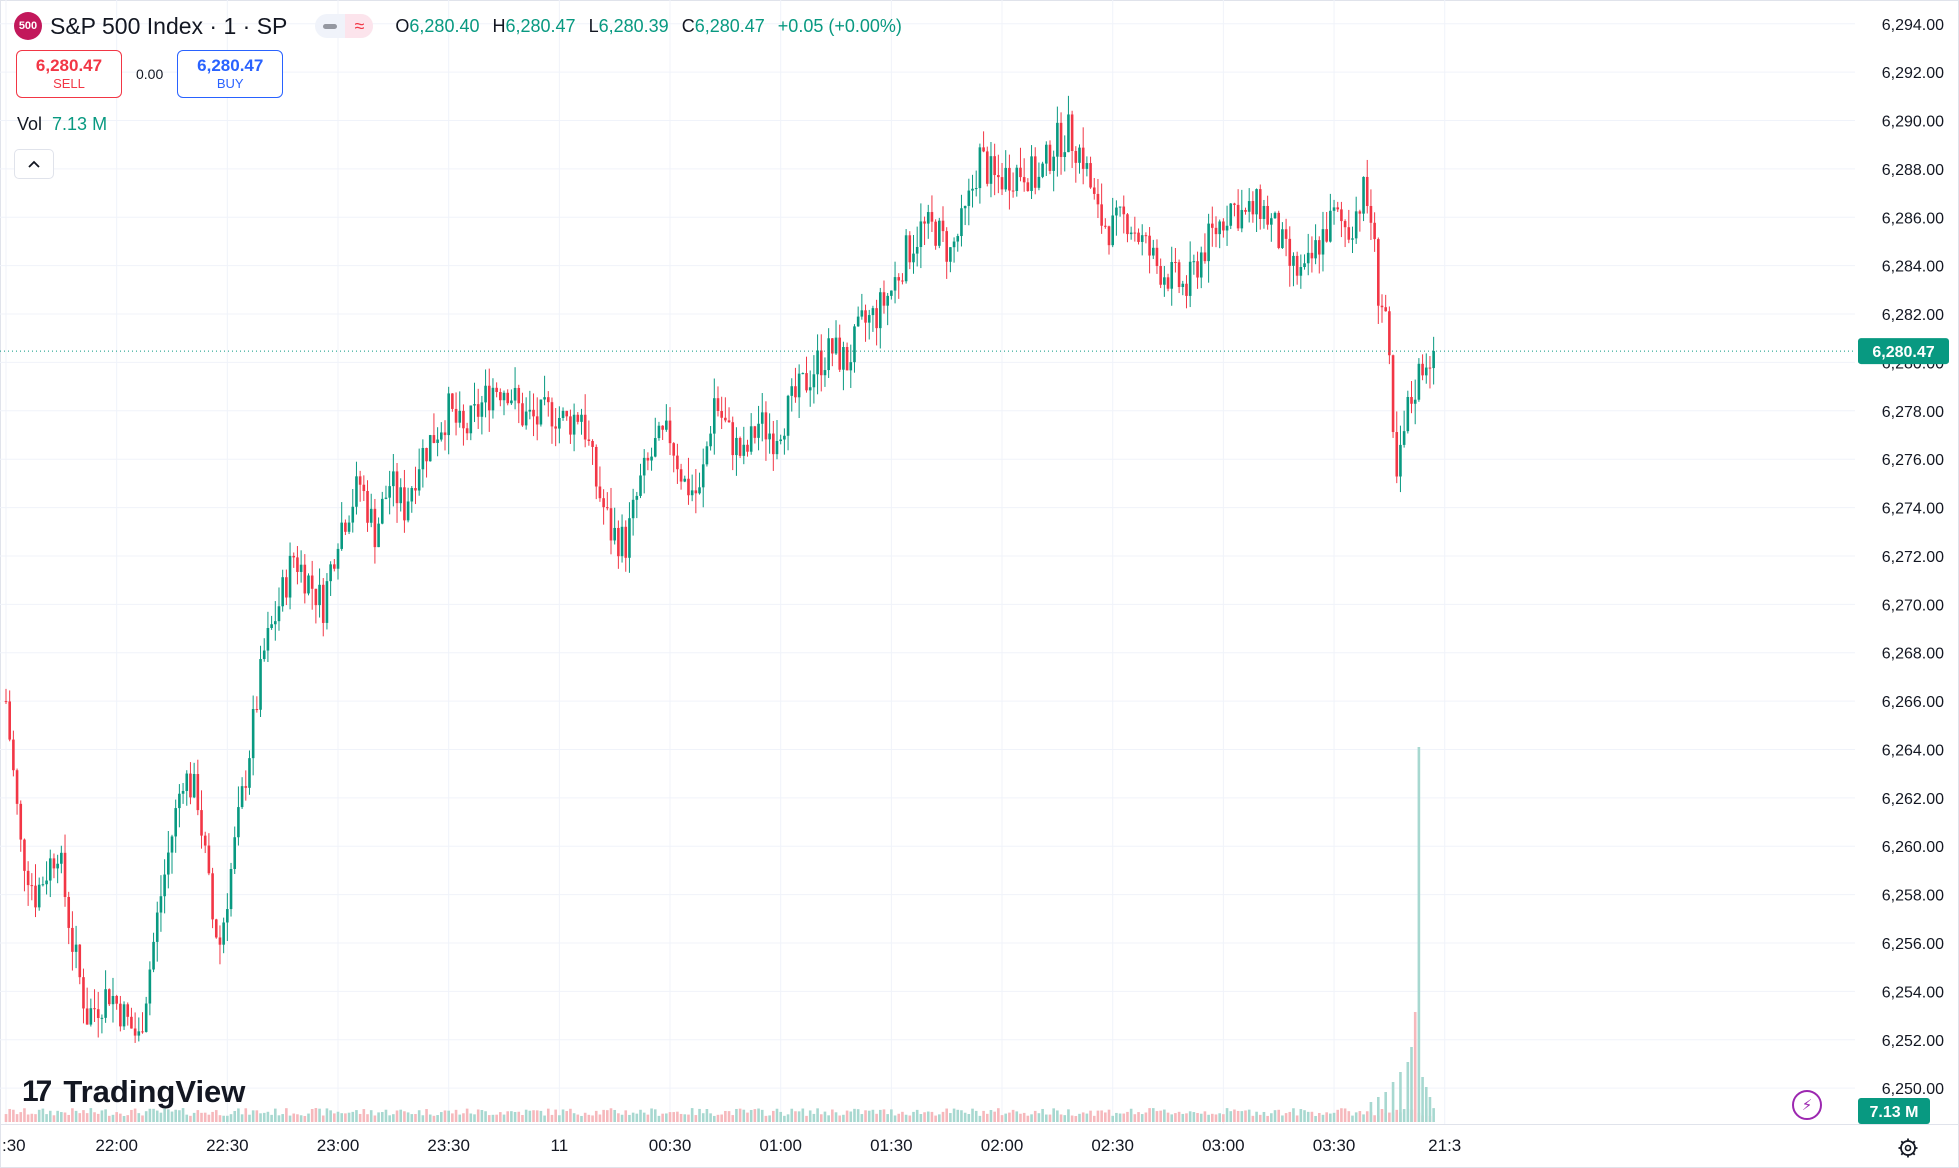  What do you see at coordinates (1444, 1145) in the screenshot?
I see `time-tick-label: 21:3` at bounding box center [1444, 1145].